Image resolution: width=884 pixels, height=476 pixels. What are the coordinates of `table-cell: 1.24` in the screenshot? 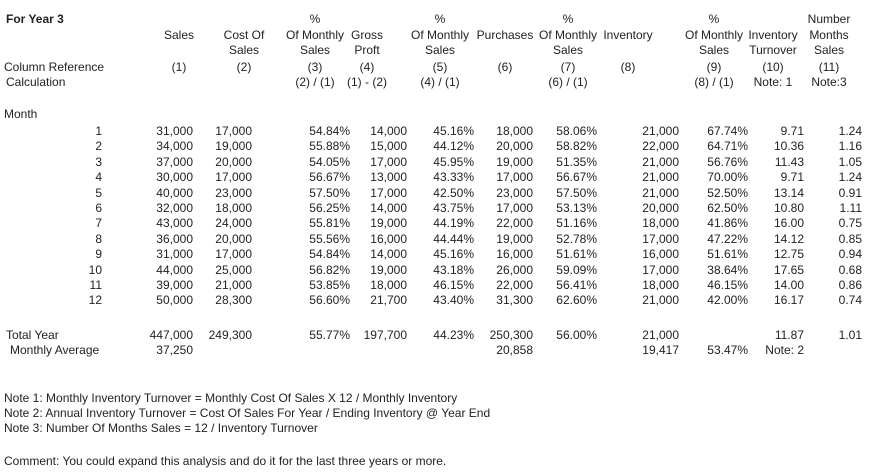 It's located at (850, 131).